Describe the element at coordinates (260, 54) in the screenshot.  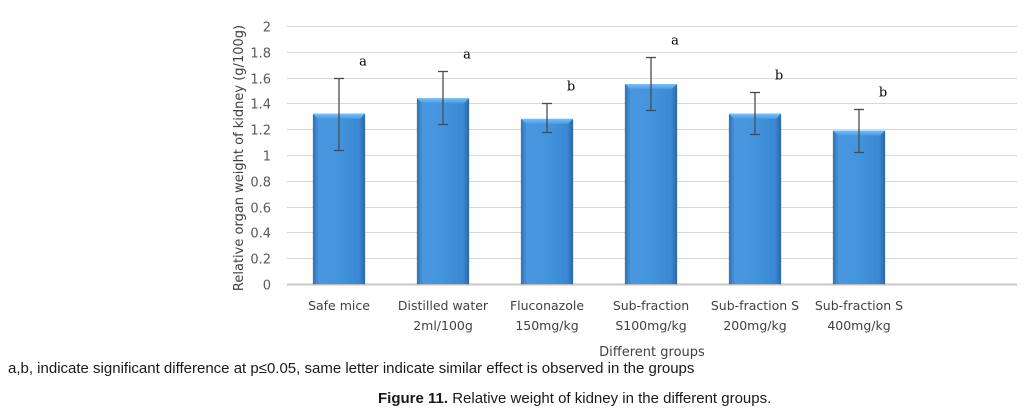
I see `y-tick-label: 1.8` at that location.